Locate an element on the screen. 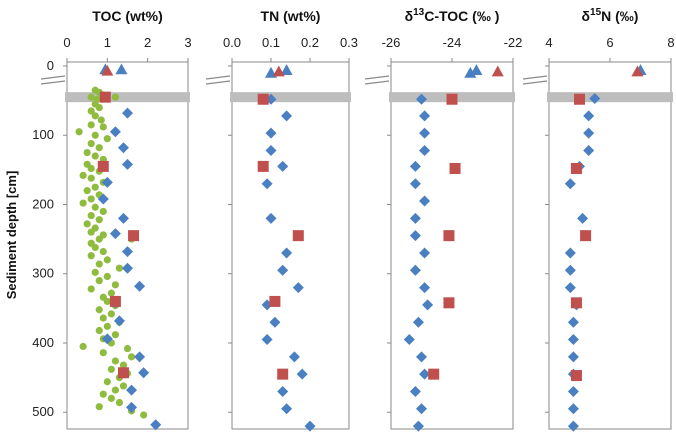 The width and height of the screenshot is (676, 440). panel-title-d15n: δ15N (‰) is located at coordinates (610, 15).